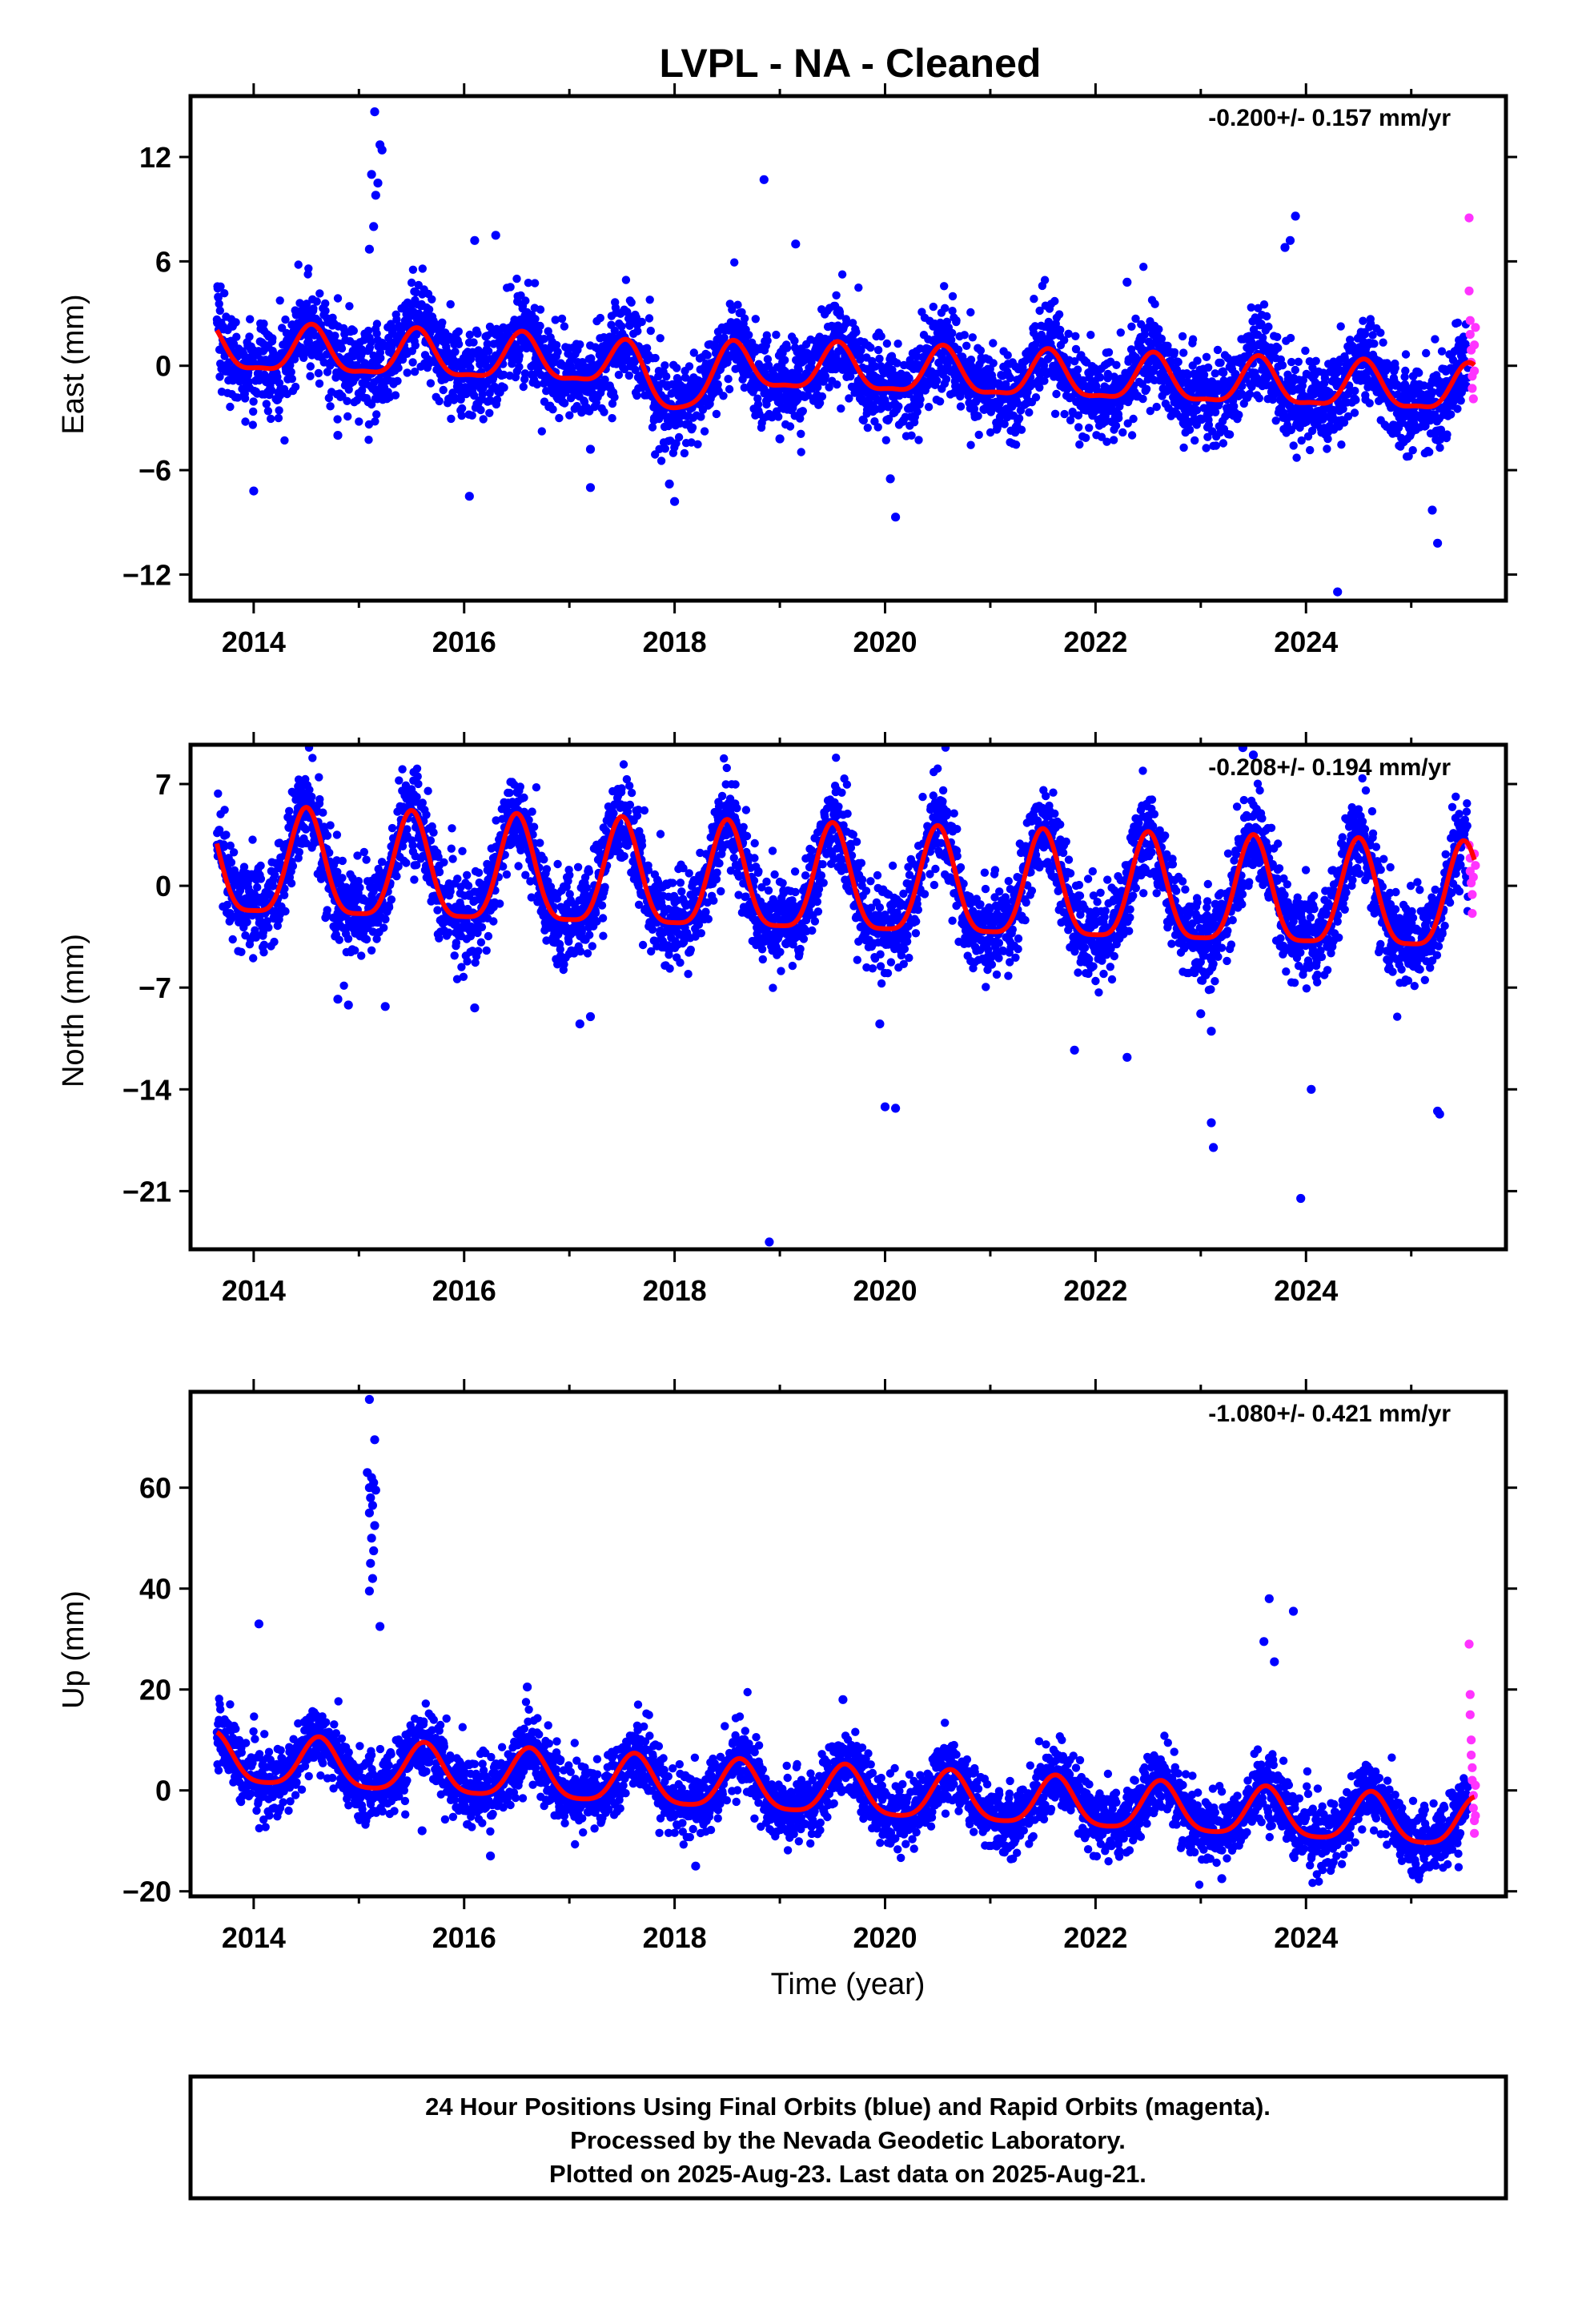 This screenshot has height=2324, width=1582. What do you see at coordinates (675, 641) in the screenshot?
I see `east-x-tick-label: 2018` at bounding box center [675, 641].